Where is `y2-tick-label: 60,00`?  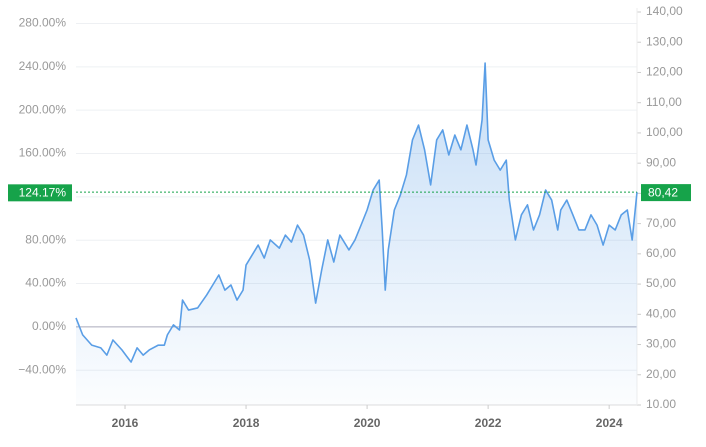
y2-tick-label: 60,00 is located at coordinates (661, 253).